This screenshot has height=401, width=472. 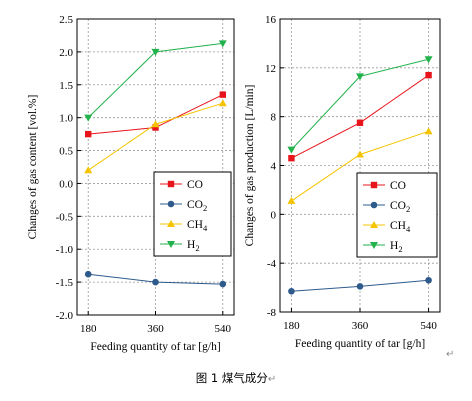 I want to click on chart-1-legend-label-2: CH4, so click(x=197, y=226).